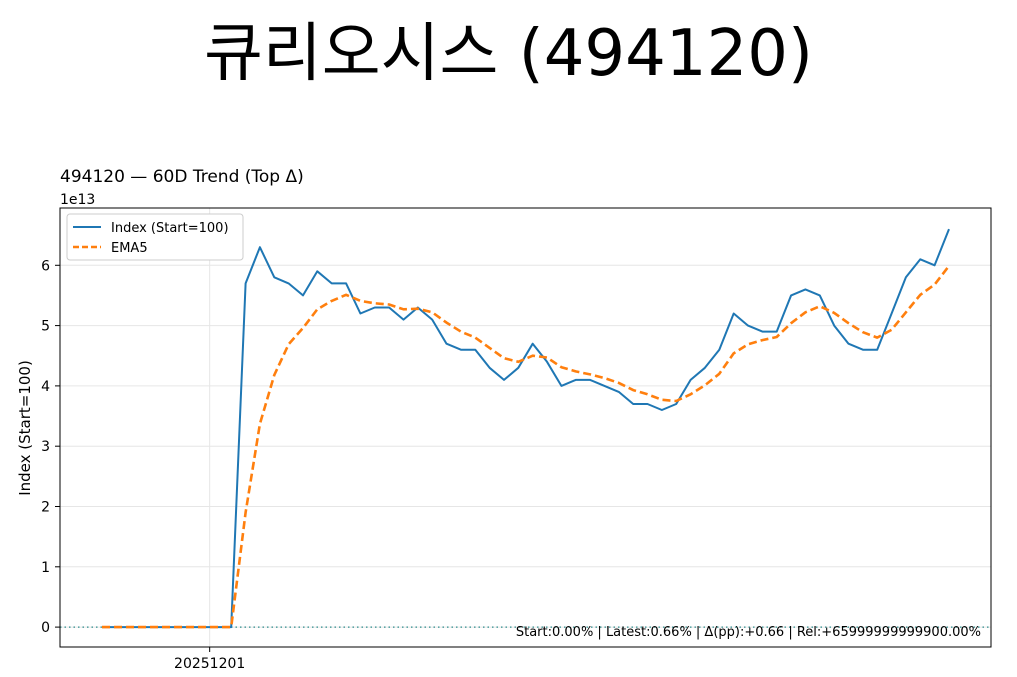 The height and width of the screenshot is (677, 1017). I want to click on y-tick-label: 1, so click(45, 568).